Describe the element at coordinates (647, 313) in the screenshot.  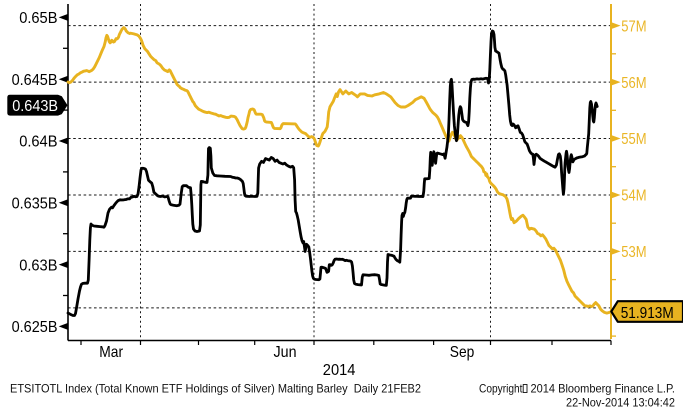
I see `svg-text: 51.913M` at that location.